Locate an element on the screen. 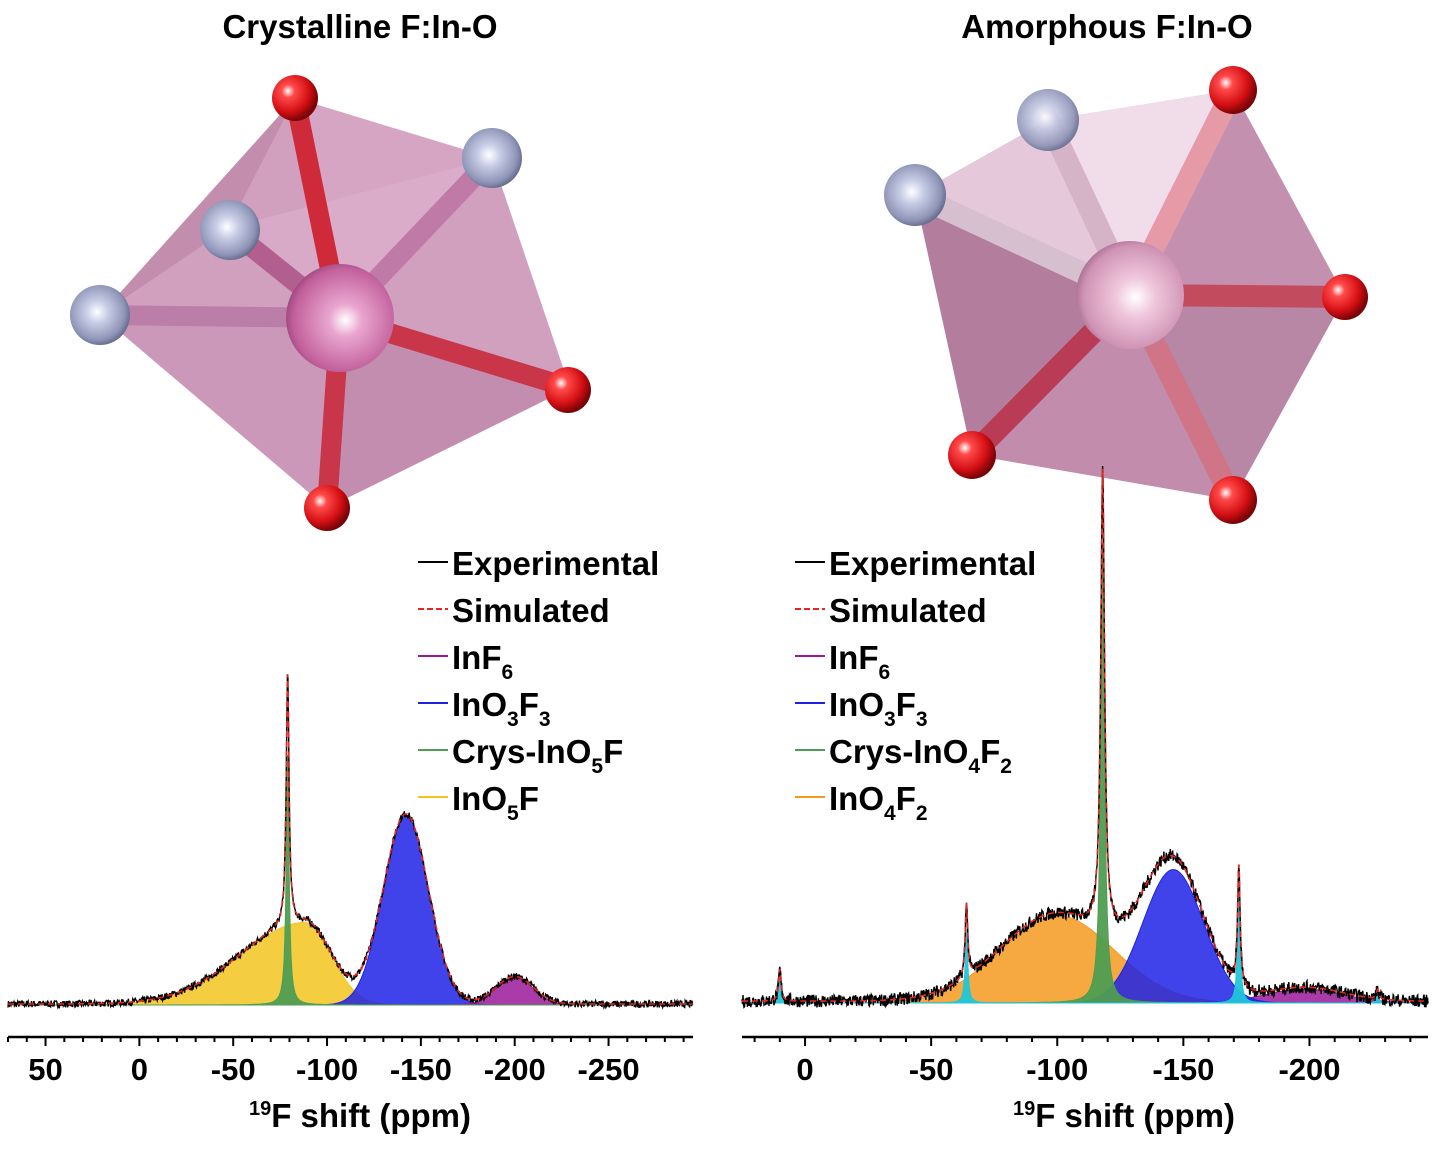 The image size is (1433, 1150). crystalline-polyhedron is located at coordinates (330, 303).